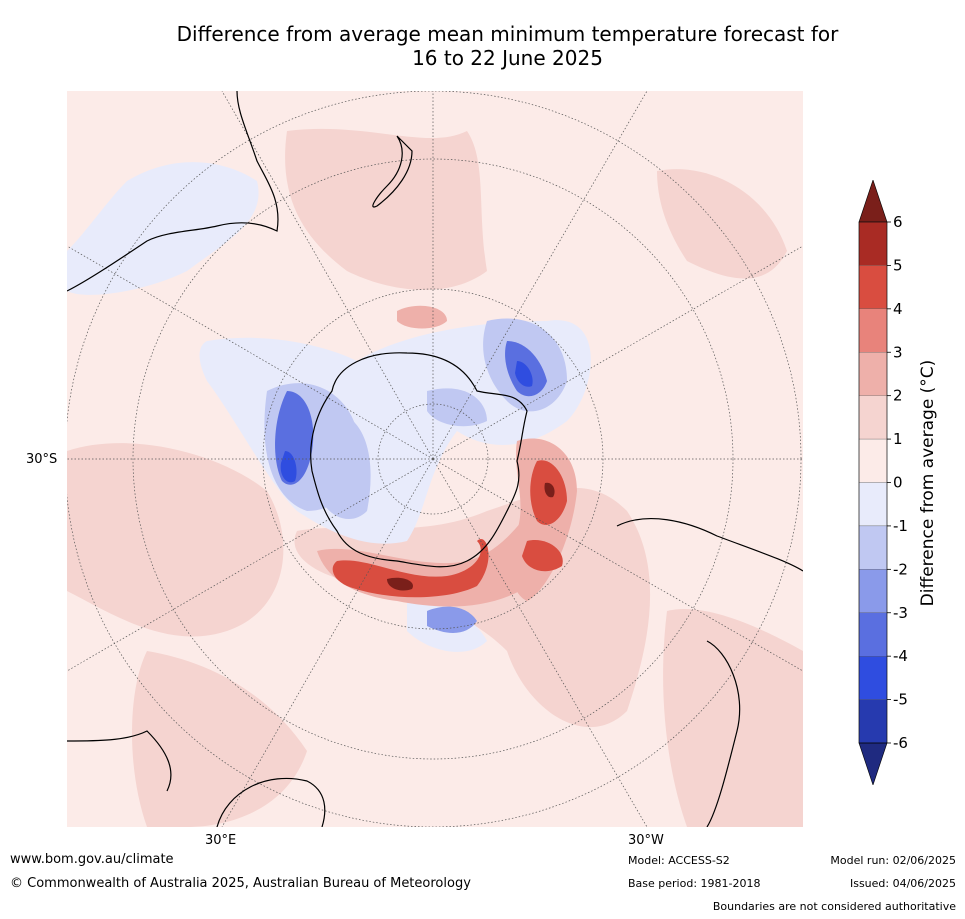 The image size is (965, 919). I want to click on chart-title-line-2: 16 to 22 June 2025, so click(507, 58).